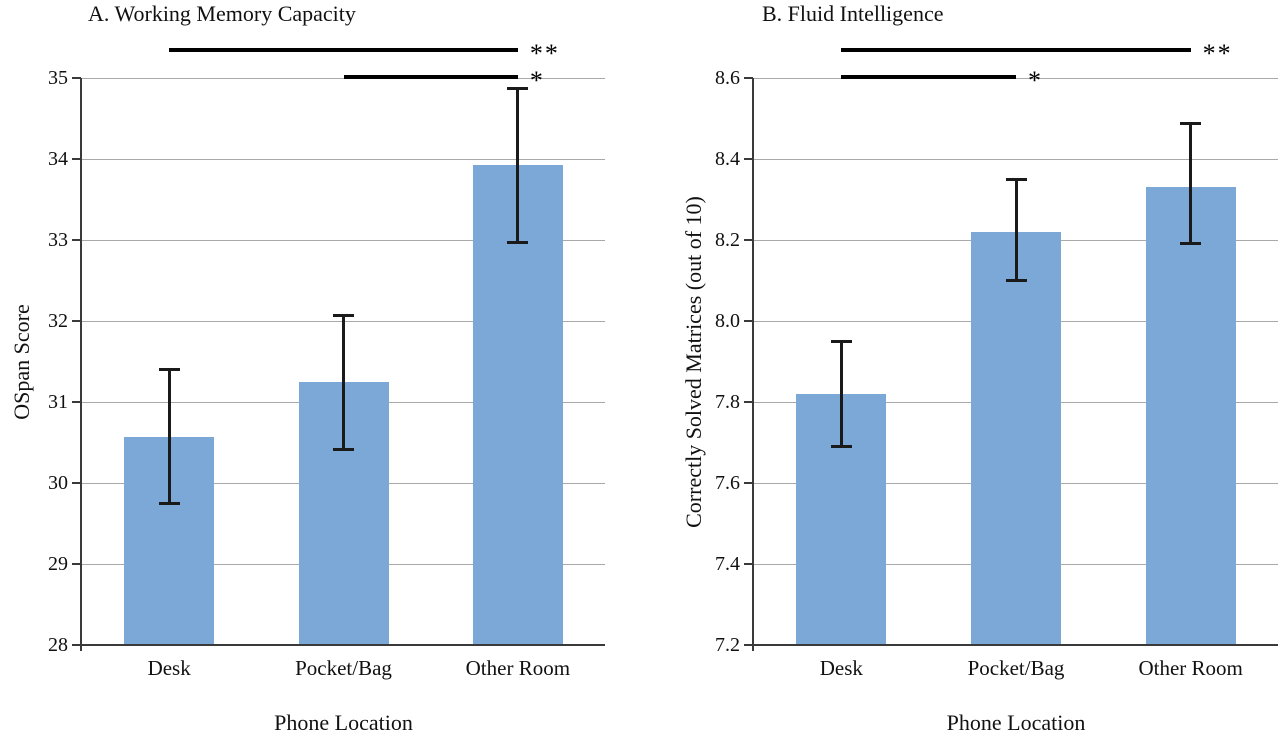 The width and height of the screenshot is (1280, 735). Describe the element at coordinates (727, 321) in the screenshot. I see `y-tick-label: 8.0` at that location.